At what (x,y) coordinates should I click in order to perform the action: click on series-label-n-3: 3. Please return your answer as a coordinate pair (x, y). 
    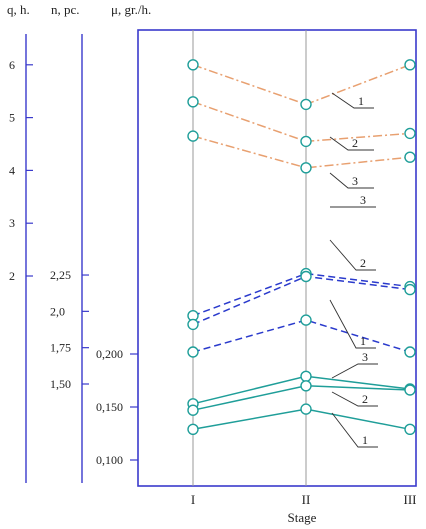
    Looking at the image, I should click on (363, 200).